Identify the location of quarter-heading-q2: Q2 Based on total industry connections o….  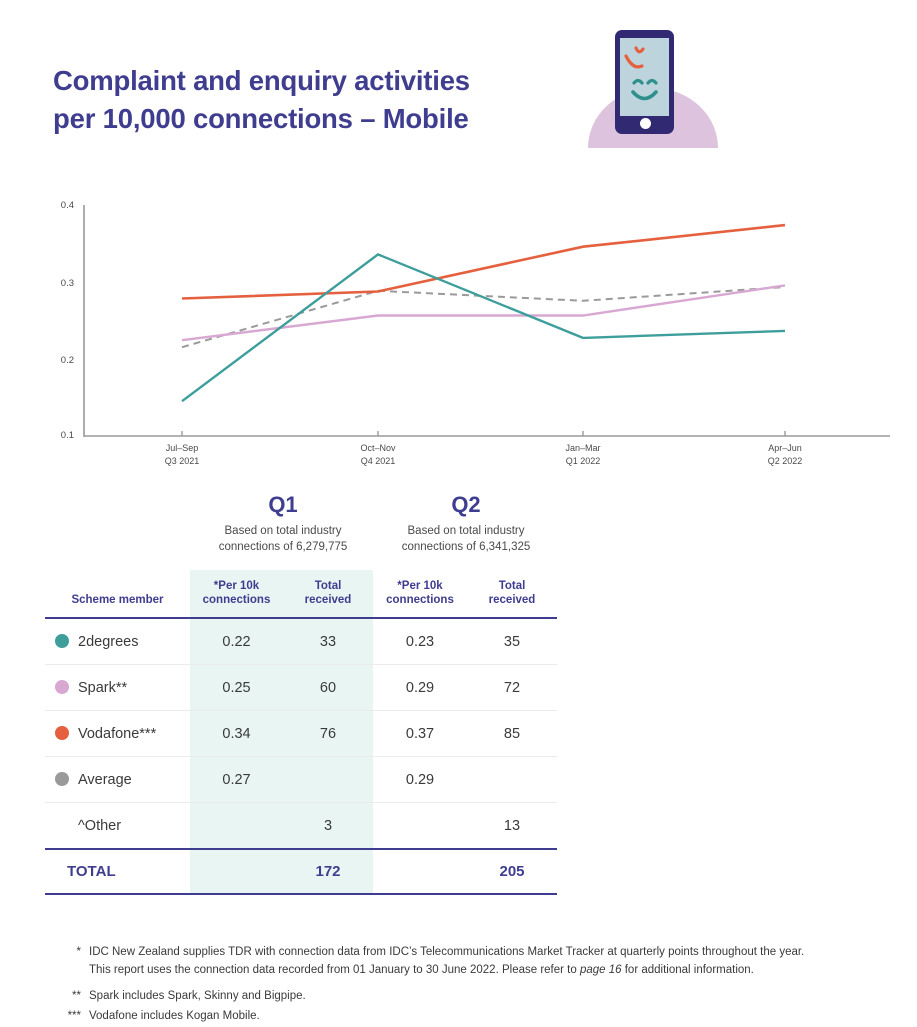
(466, 523).